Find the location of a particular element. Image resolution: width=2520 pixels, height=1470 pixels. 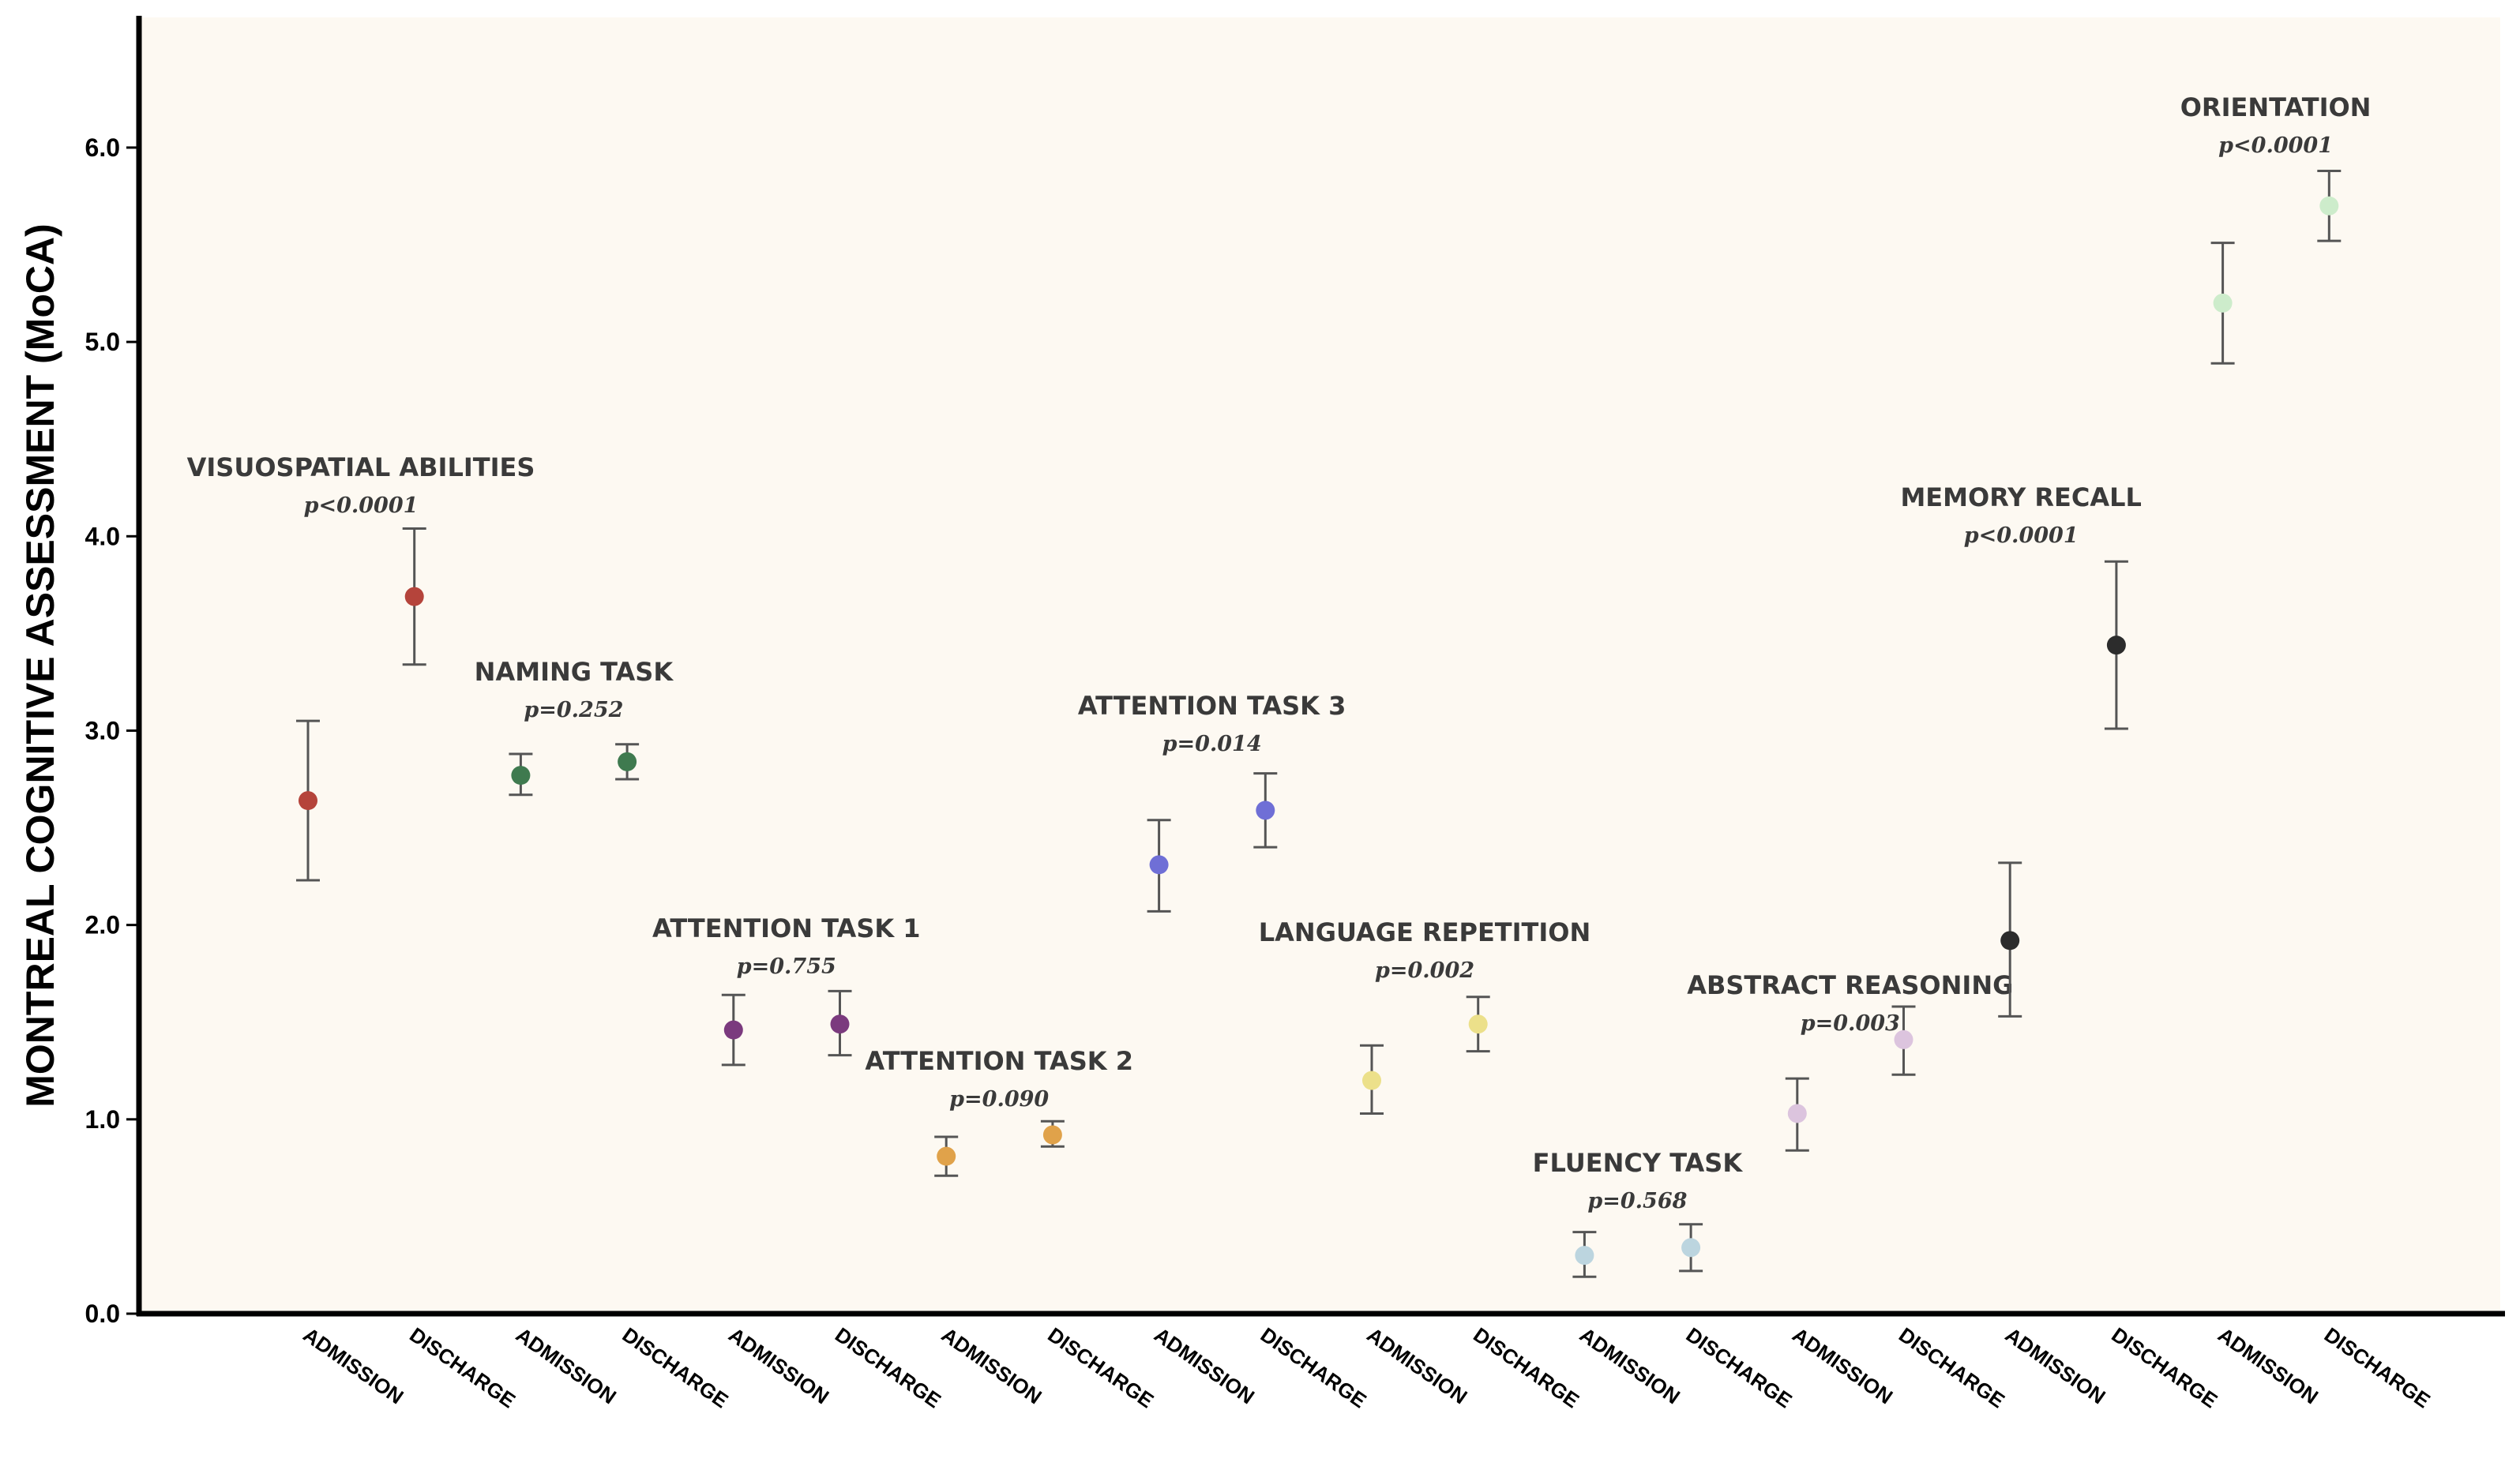

p-value-memory-recall: p<0.0001 is located at coordinates (2021, 535).